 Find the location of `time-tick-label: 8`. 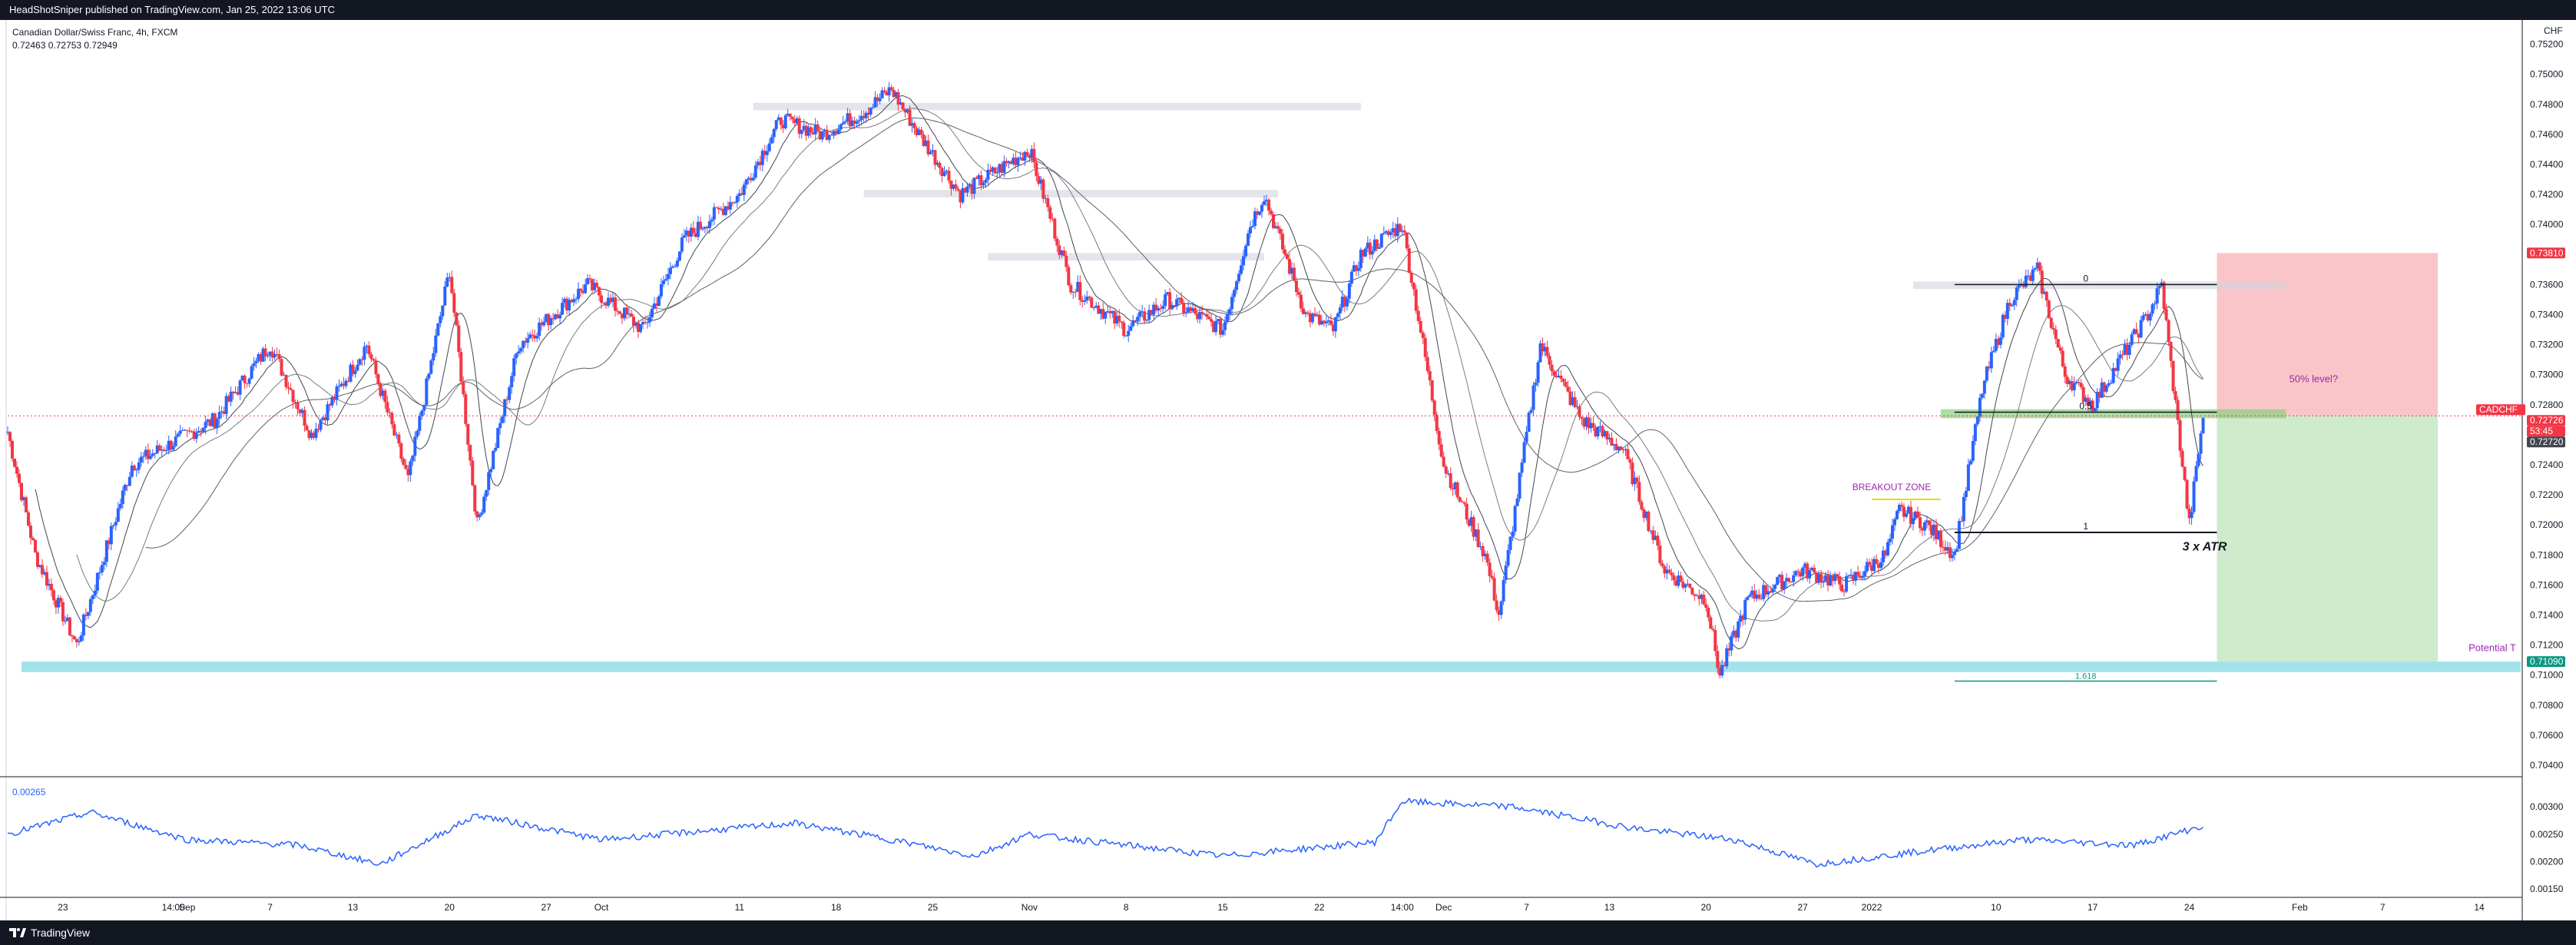

time-tick-label: 8 is located at coordinates (1126, 907).